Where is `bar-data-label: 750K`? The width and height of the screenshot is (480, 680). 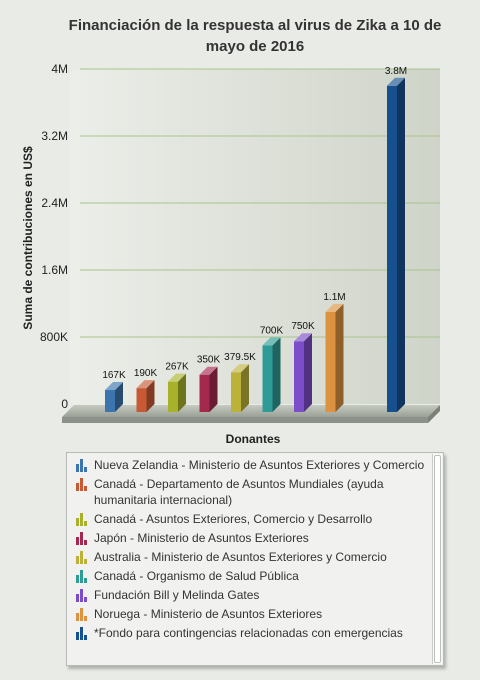 bar-data-label: 750K is located at coordinates (303, 326).